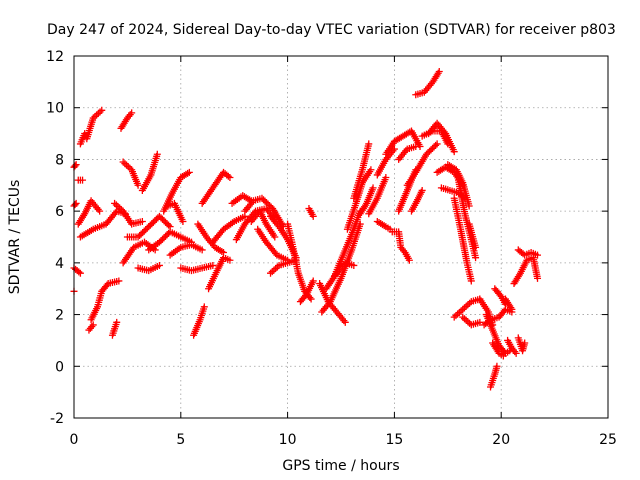  What do you see at coordinates (288, 440) in the screenshot?
I see `x-tick-label: 10` at bounding box center [288, 440].